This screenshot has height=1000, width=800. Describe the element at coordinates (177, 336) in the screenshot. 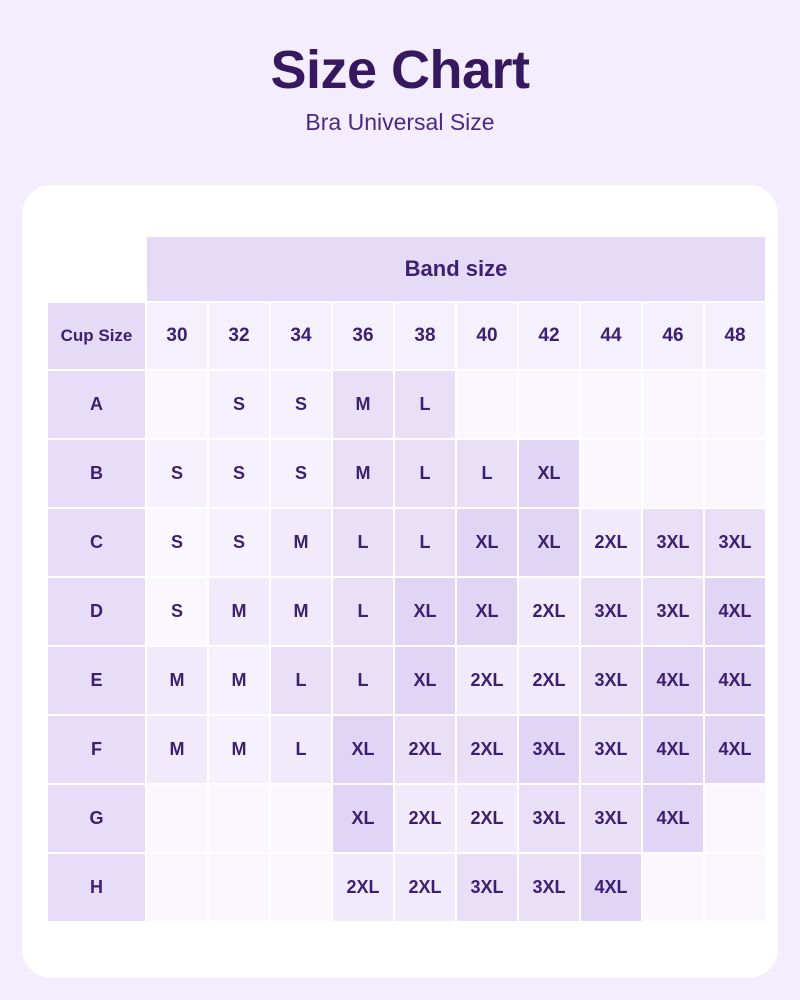

I see `band-size-column-header: 30` at that location.